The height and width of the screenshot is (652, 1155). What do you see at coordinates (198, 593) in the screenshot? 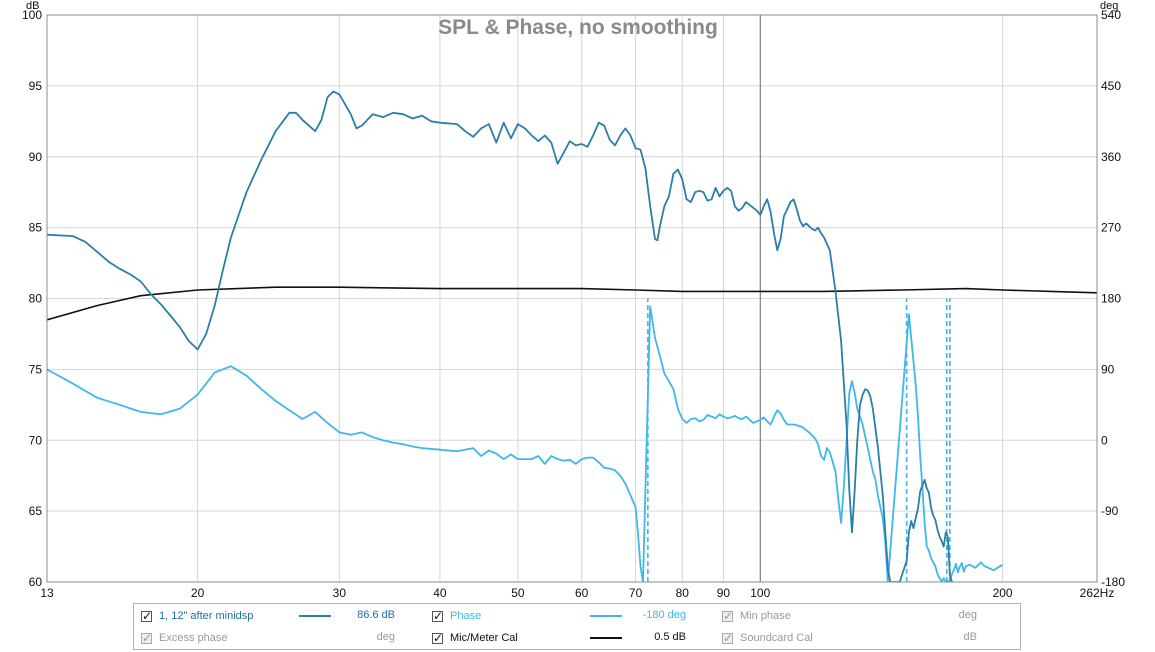
I see `x-tick-label: 20` at bounding box center [198, 593].